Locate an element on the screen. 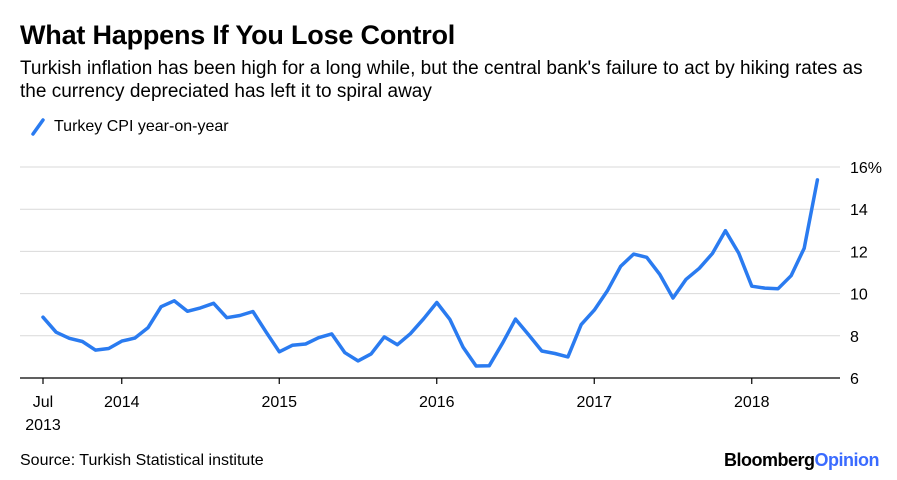 The width and height of the screenshot is (897, 480). source-note: Source: Turkish Statistical institute is located at coordinates (142, 460).